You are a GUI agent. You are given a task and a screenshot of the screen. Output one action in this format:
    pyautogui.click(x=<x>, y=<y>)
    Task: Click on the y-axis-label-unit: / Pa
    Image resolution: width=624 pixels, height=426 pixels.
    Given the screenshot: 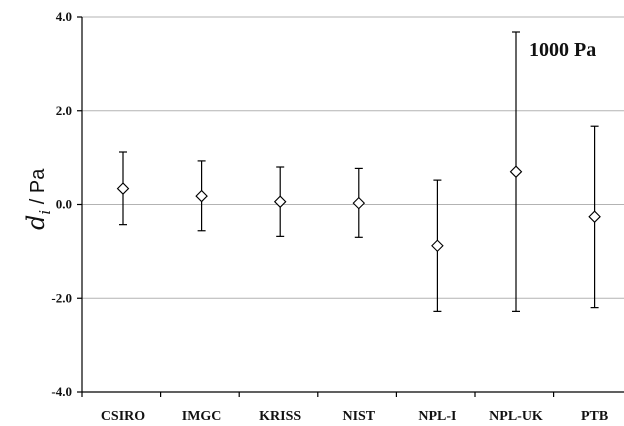 What is the action you would take?
    pyautogui.click(x=38, y=189)
    